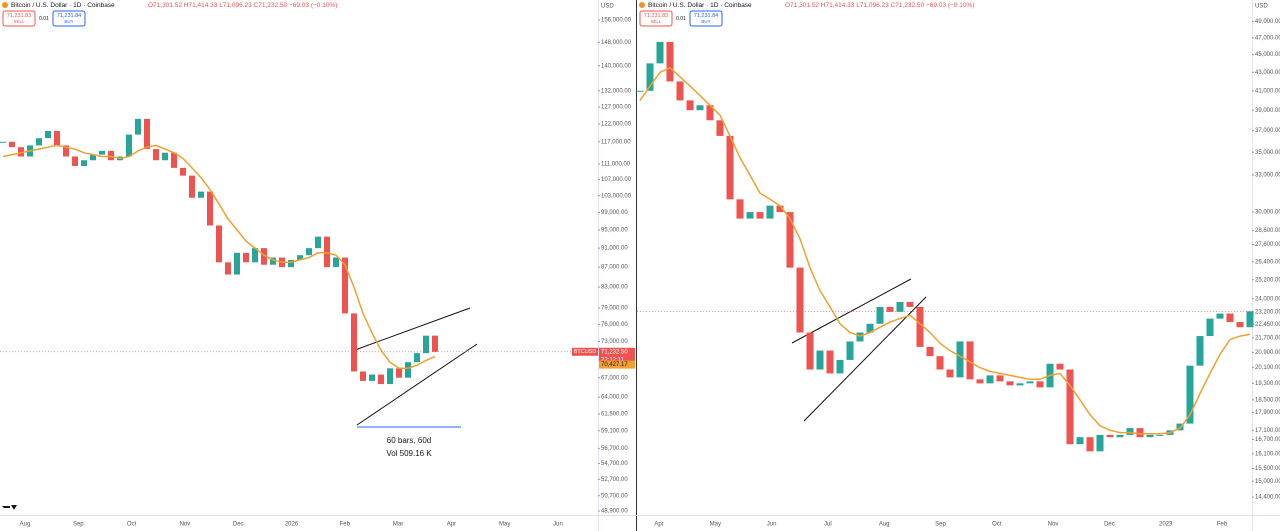 Image resolution: width=1280 pixels, height=531 pixels. I want to click on y-tick-label: 73,000.00, so click(614, 342).